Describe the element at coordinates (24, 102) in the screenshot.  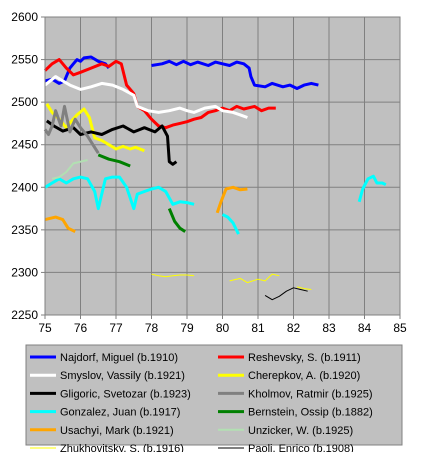
I see `y-tick-label: 2500` at that location.